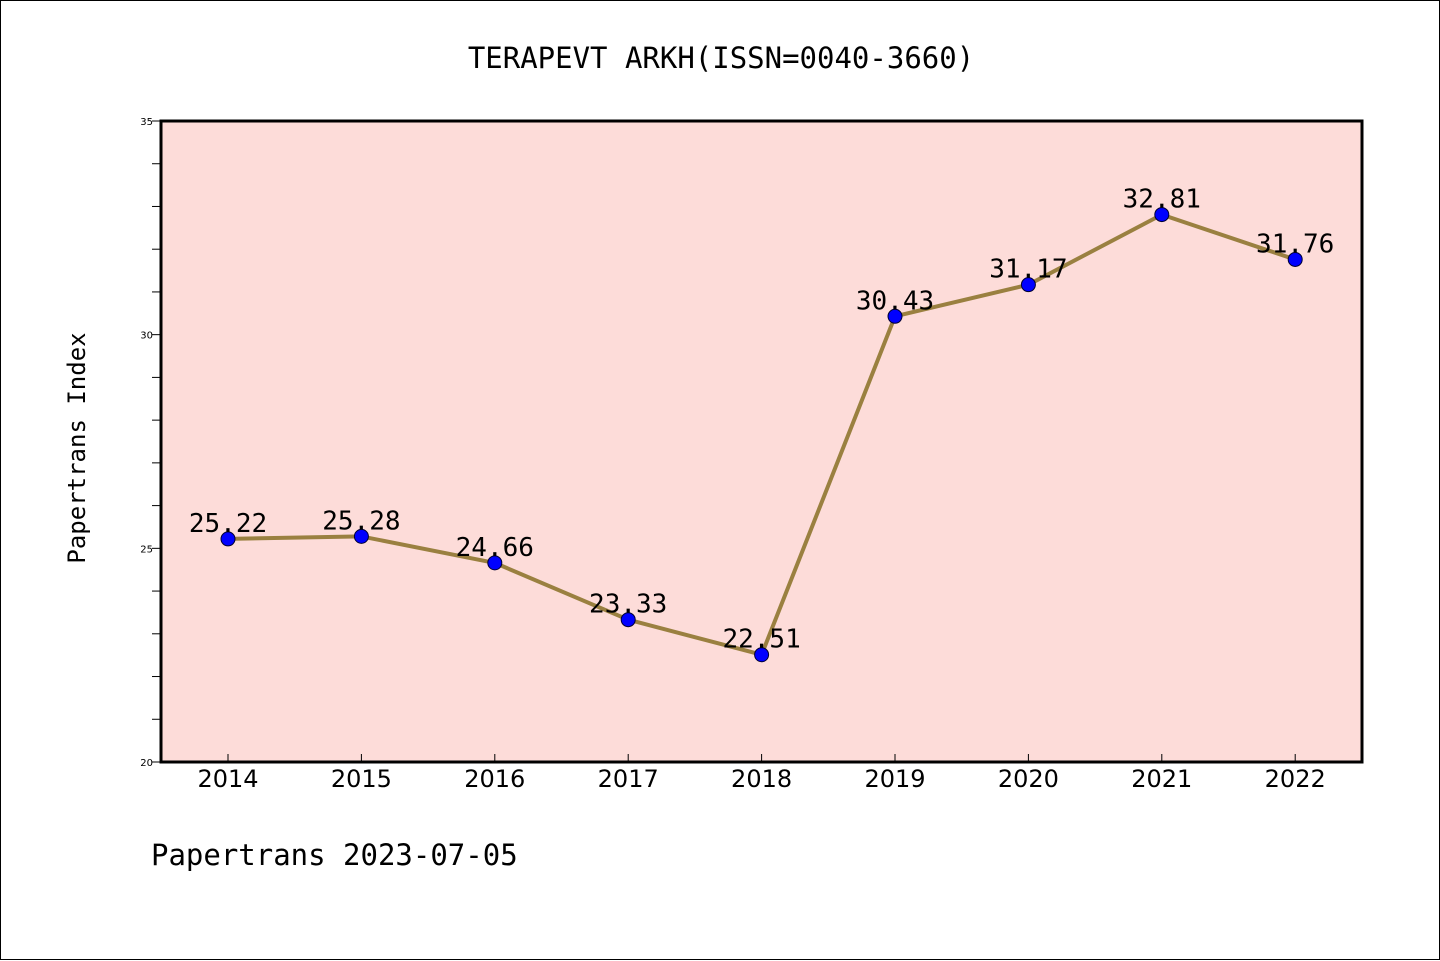 This screenshot has height=961, width=1440. Describe the element at coordinates (1162, 200) in the screenshot. I see `data-label: 32.81` at that location.